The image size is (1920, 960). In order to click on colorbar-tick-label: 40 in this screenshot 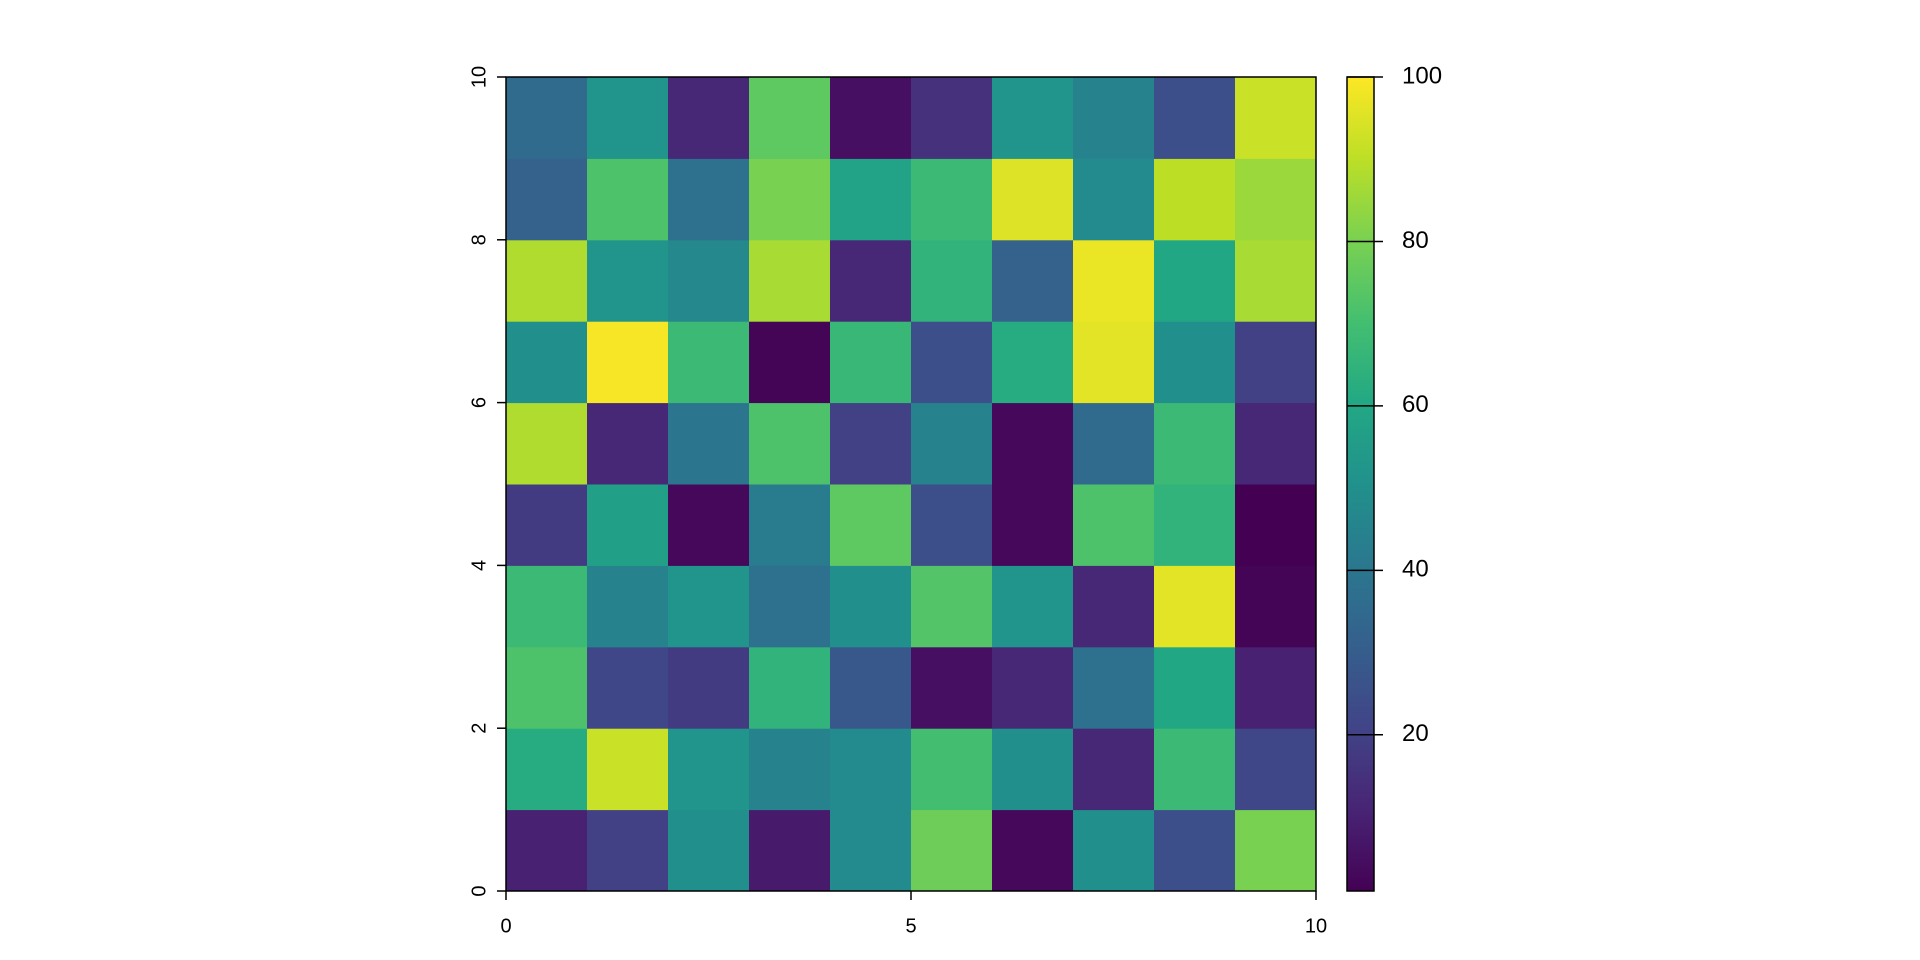, I will do `click(1415, 569)`.